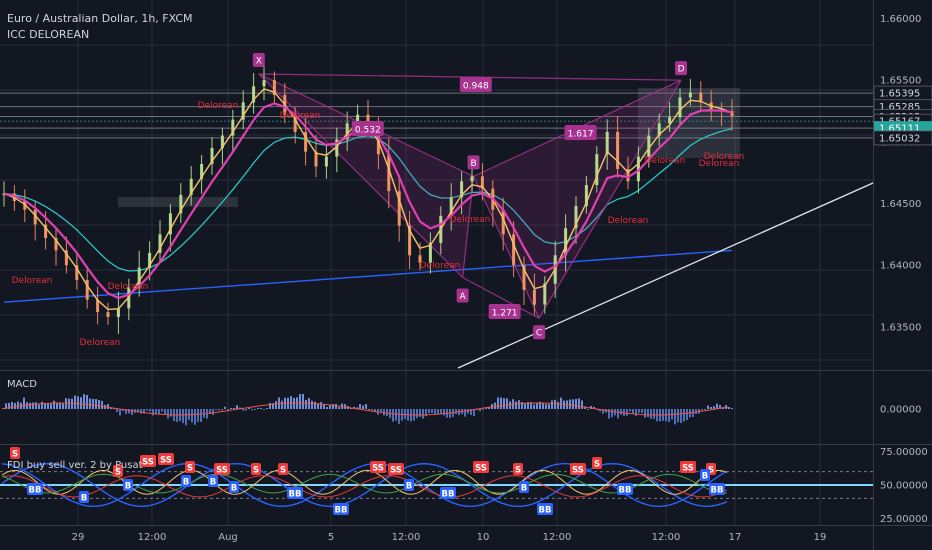 This screenshot has height=550, width=932. I want to click on signal-label: B, so click(409, 487).